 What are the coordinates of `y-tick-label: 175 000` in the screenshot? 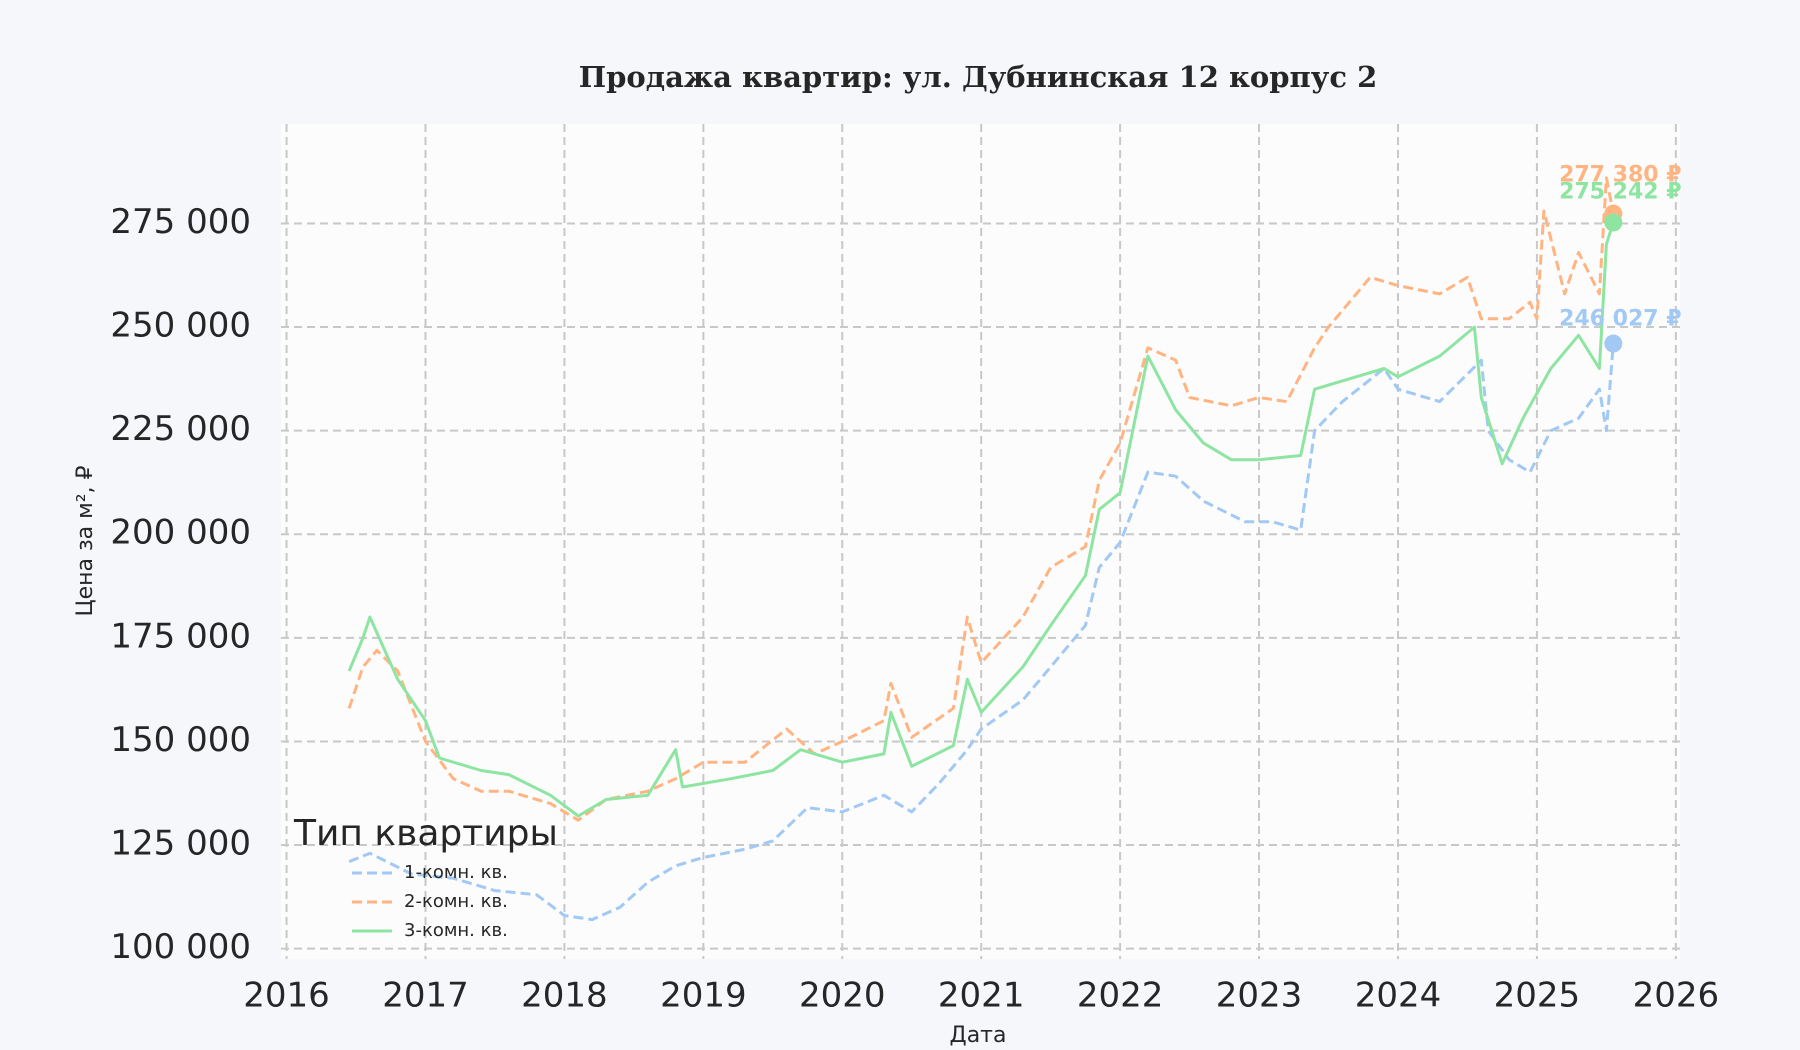 It's located at (180, 636).